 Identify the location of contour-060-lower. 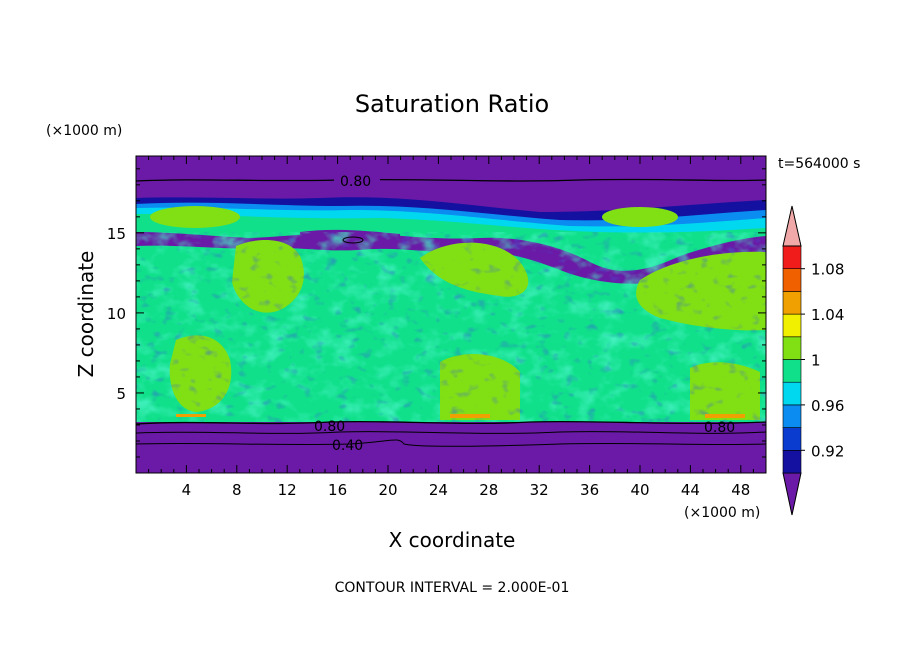
(451, 432).